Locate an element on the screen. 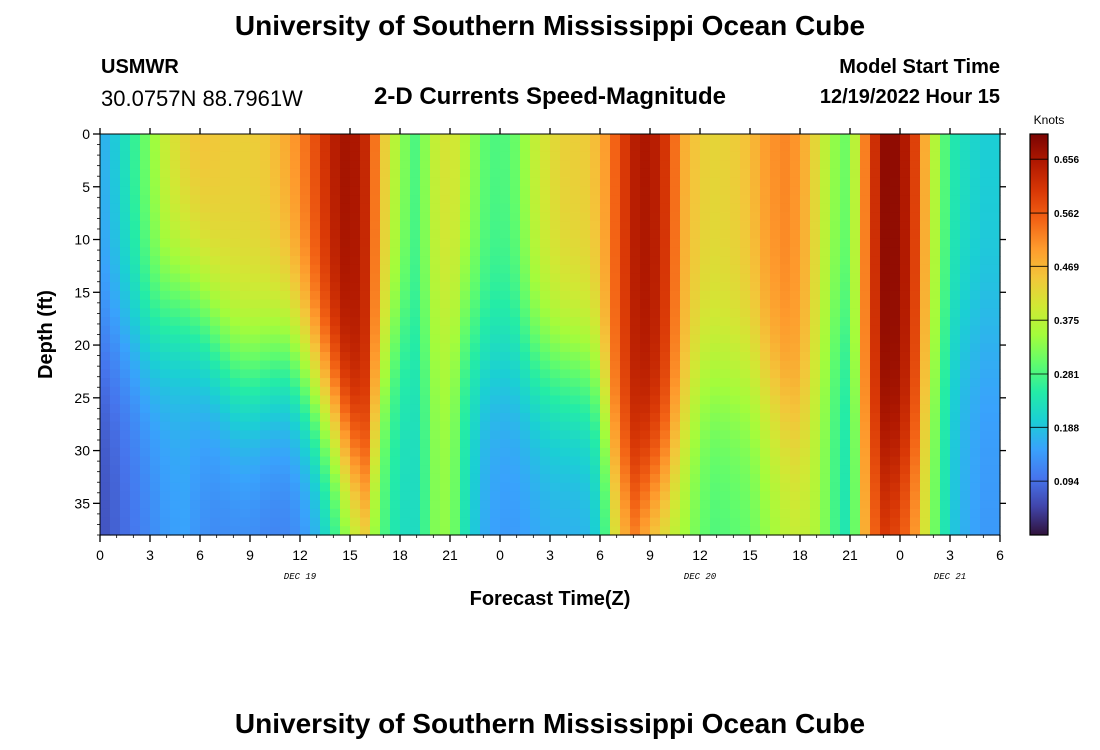  colorbar-scale is located at coordinates (1039, 334).